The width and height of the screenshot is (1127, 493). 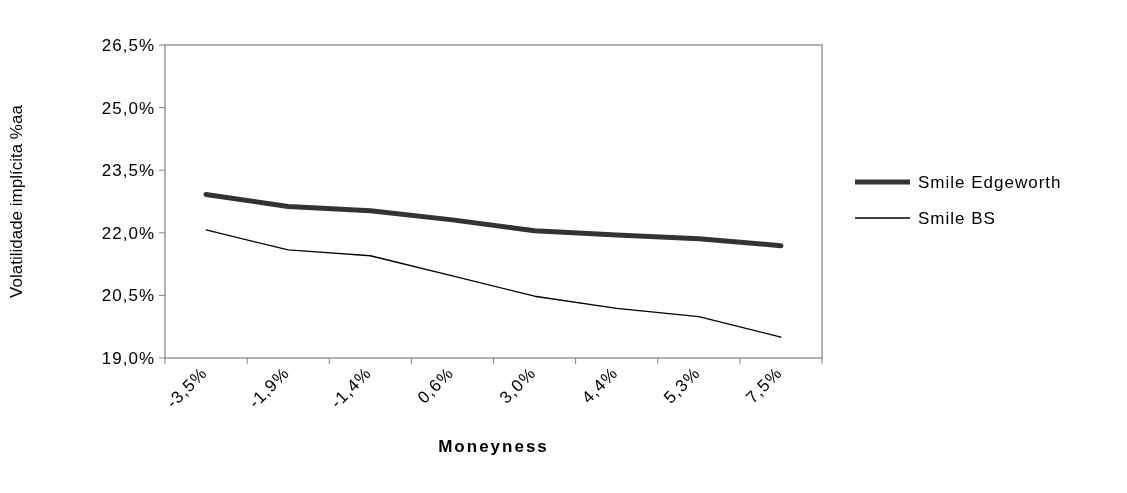 What do you see at coordinates (128, 296) in the screenshot?
I see `y-tick-label: 20,5%` at bounding box center [128, 296].